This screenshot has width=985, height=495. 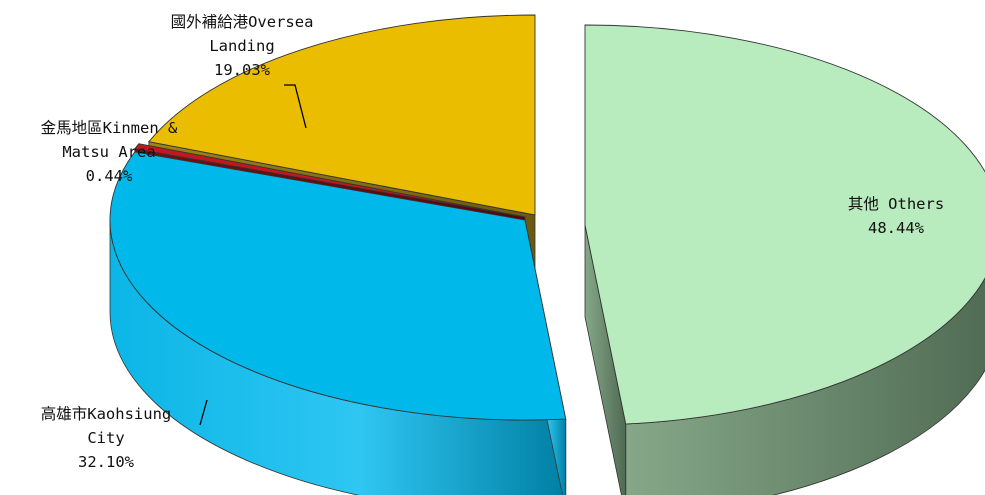 What do you see at coordinates (106, 462) in the screenshot?
I see `slice-percent-label: 32.10%` at bounding box center [106, 462].